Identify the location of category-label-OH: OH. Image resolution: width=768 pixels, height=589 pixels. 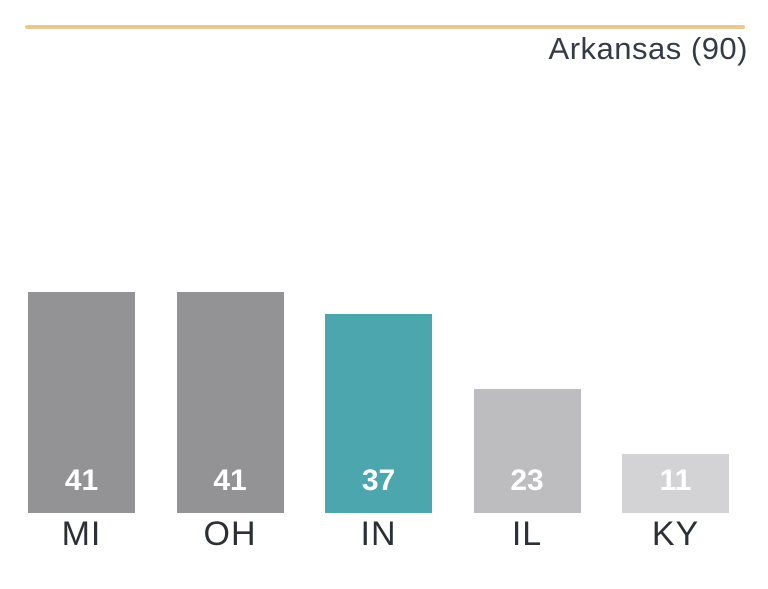
(230, 534).